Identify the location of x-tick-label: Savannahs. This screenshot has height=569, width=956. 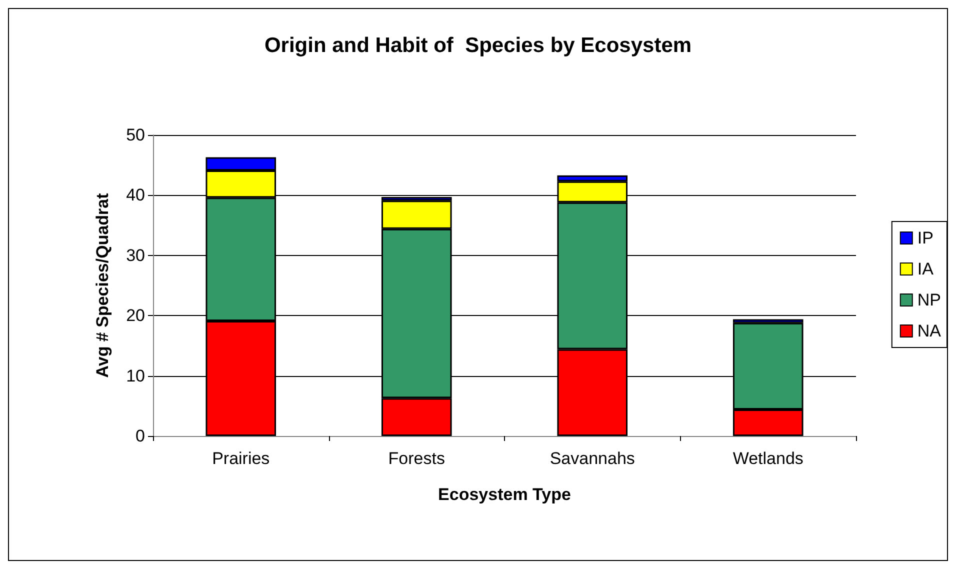
(592, 458).